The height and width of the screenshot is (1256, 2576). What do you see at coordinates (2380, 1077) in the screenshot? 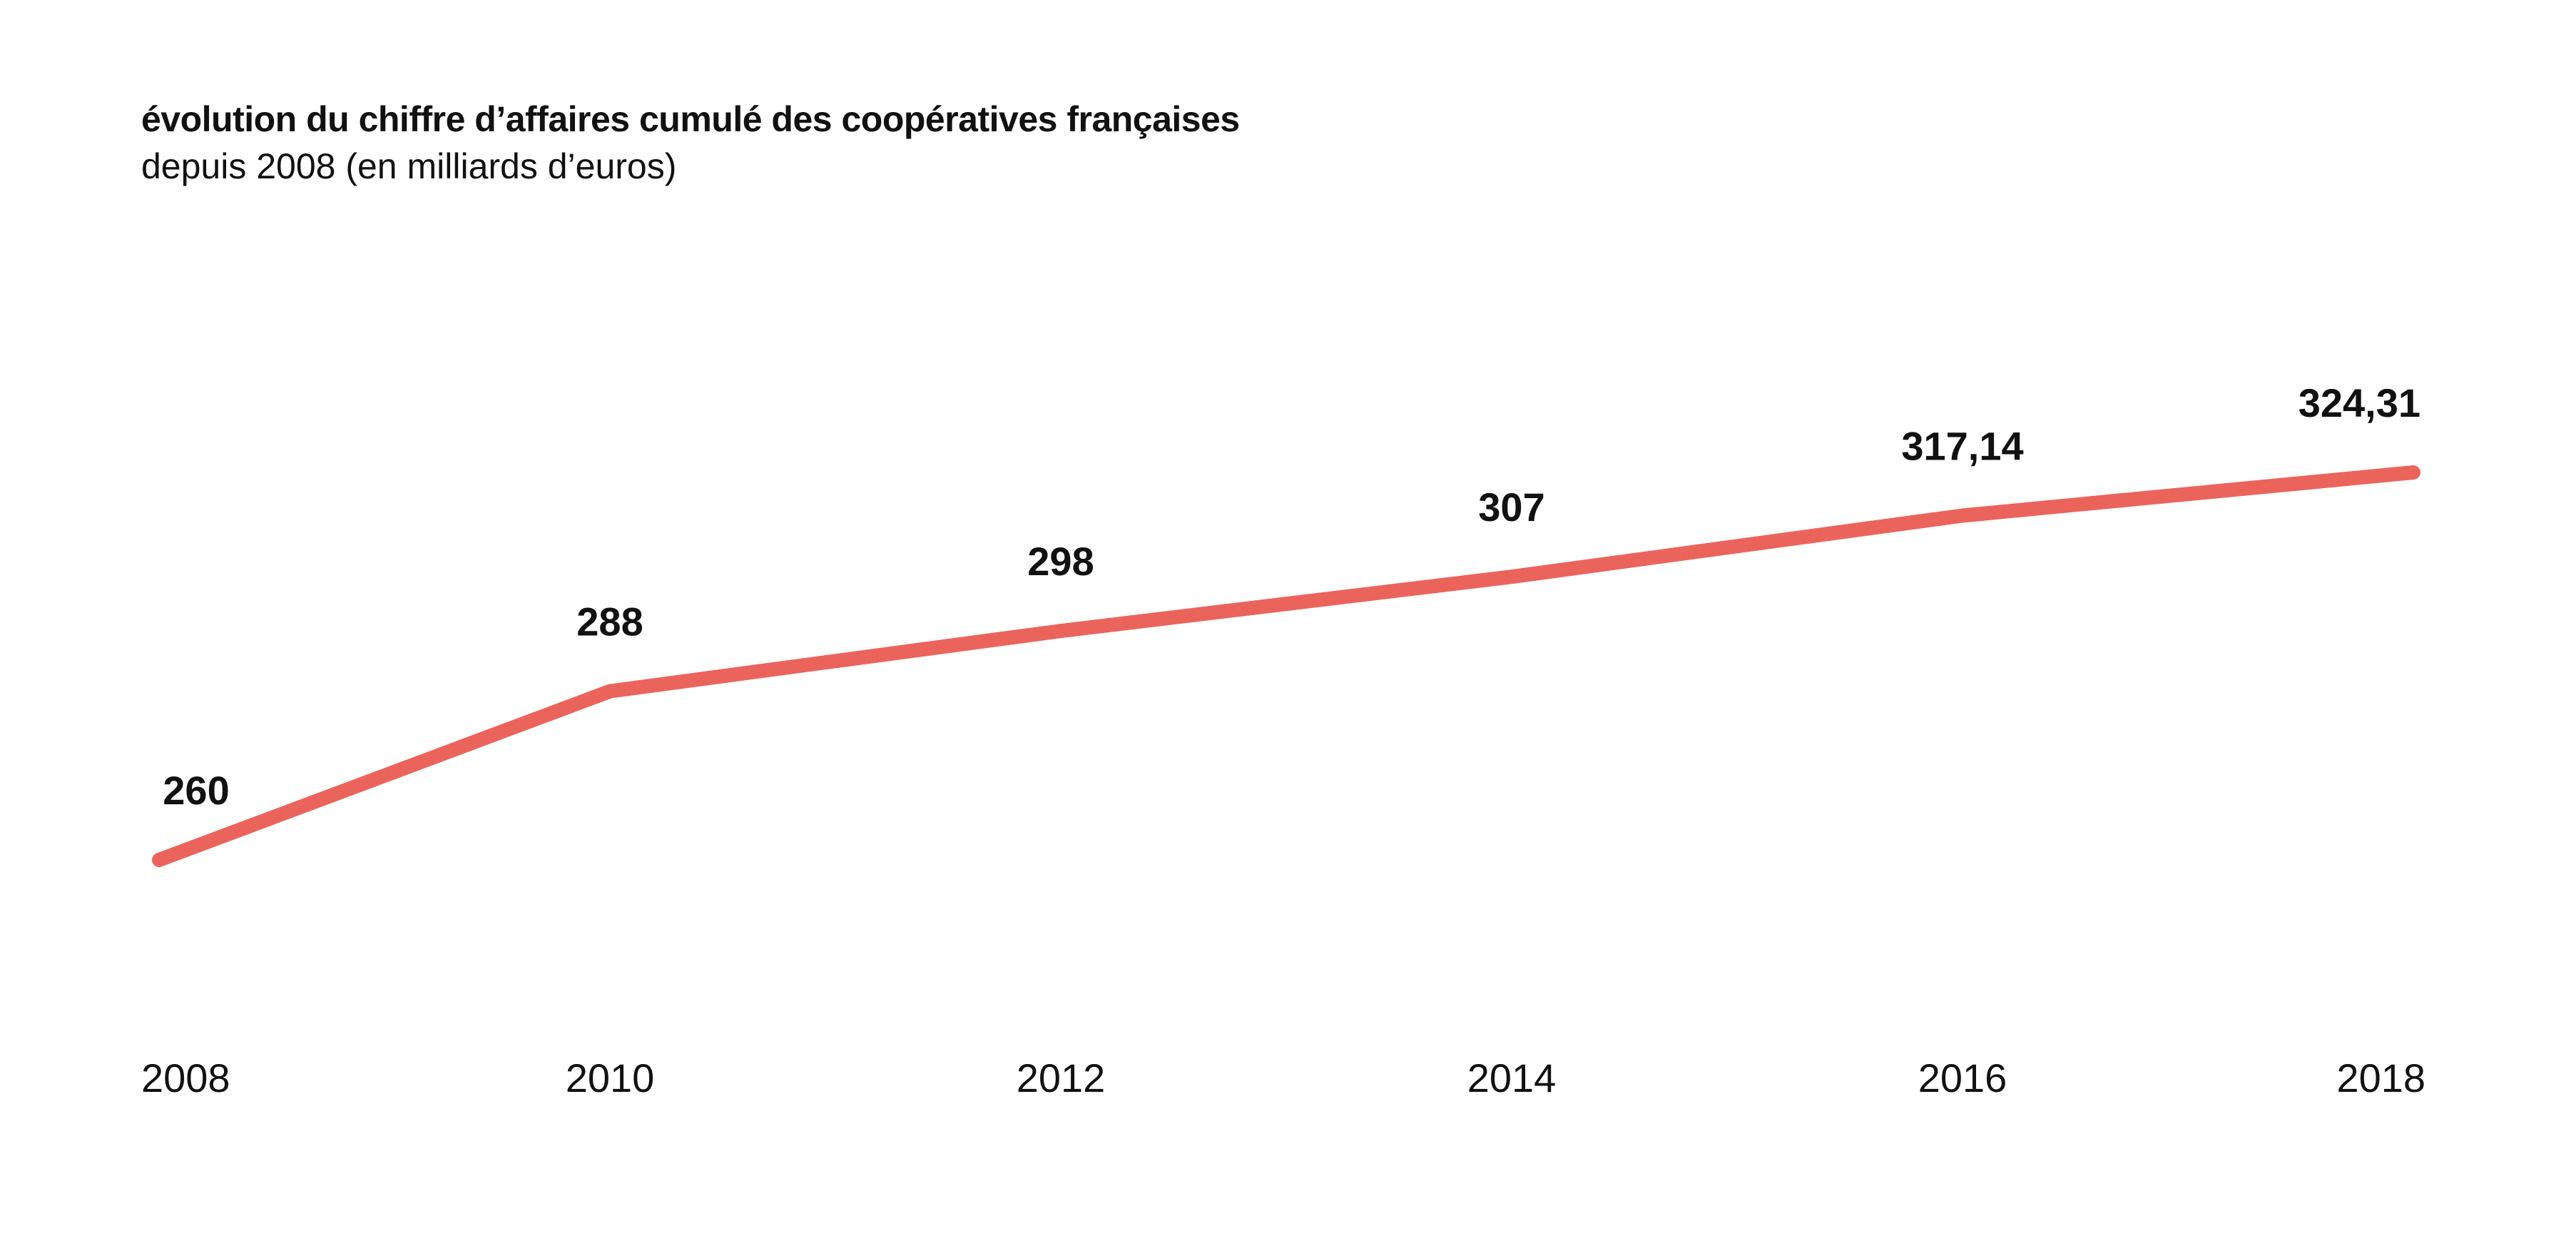
I see `x-tick-label-2018: 2018` at bounding box center [2380, 1077].